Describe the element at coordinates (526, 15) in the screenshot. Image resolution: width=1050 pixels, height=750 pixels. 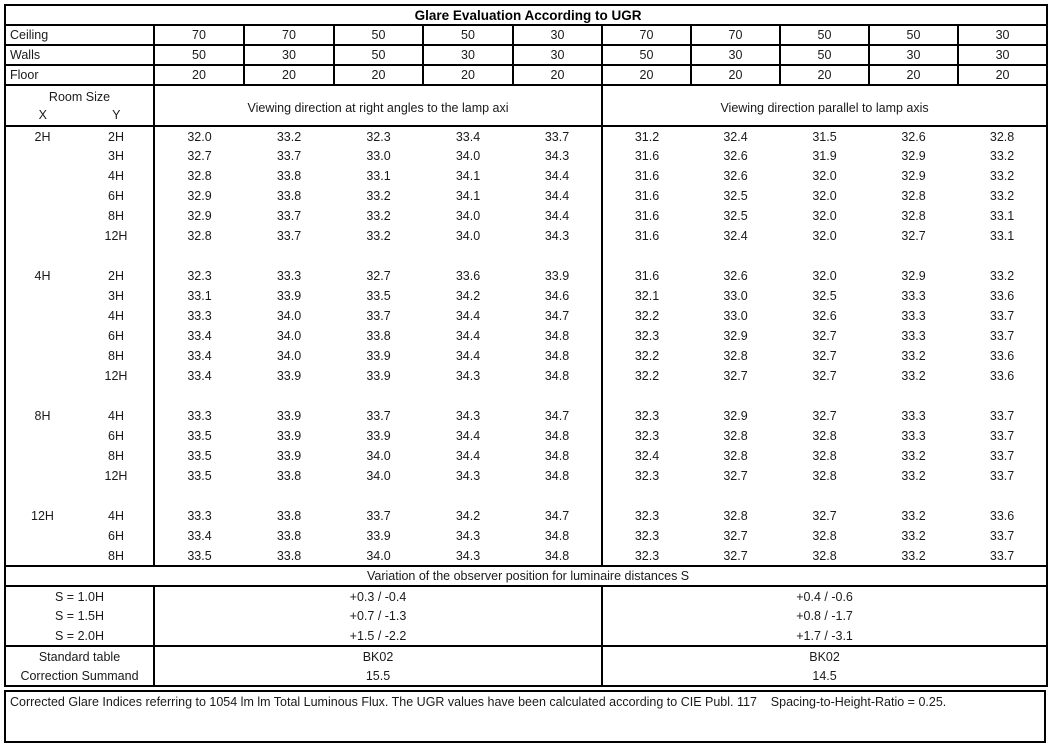
I see `page-title: Glare Evaluation According to UGR` at that location.